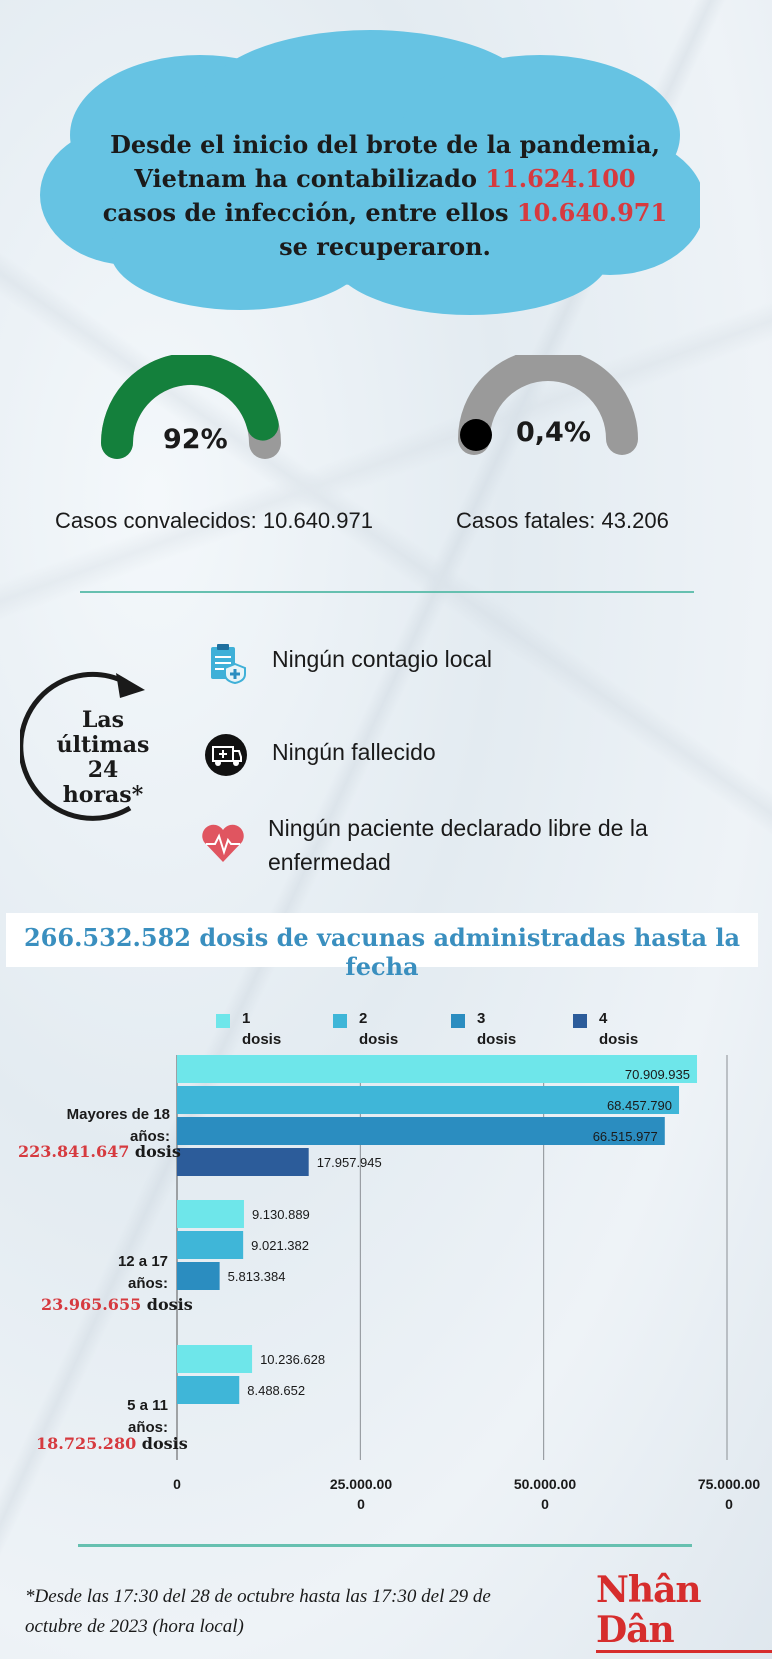  Describe the element at coordinates (379, 1039) in the screenshot. I see `legend-word-2: dosis` at that location.